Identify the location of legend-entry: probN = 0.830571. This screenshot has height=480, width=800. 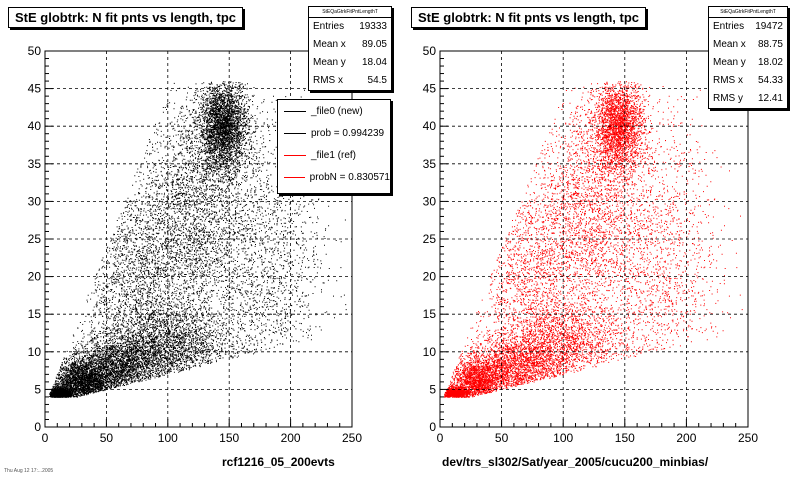
(334, 177).